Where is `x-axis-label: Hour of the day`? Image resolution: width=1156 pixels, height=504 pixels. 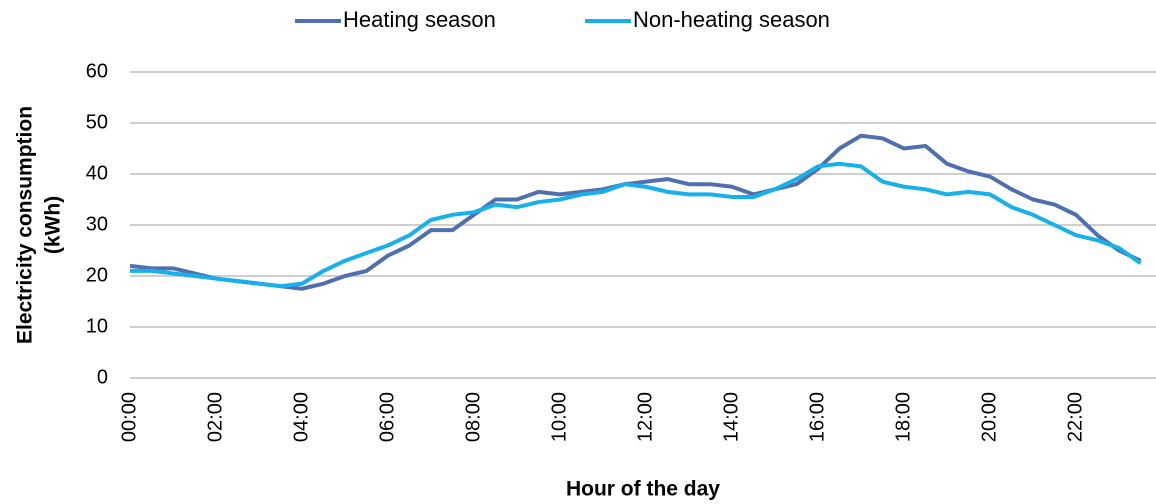
x-axis-label: Hour of the day is located at coordinates (643, 489).